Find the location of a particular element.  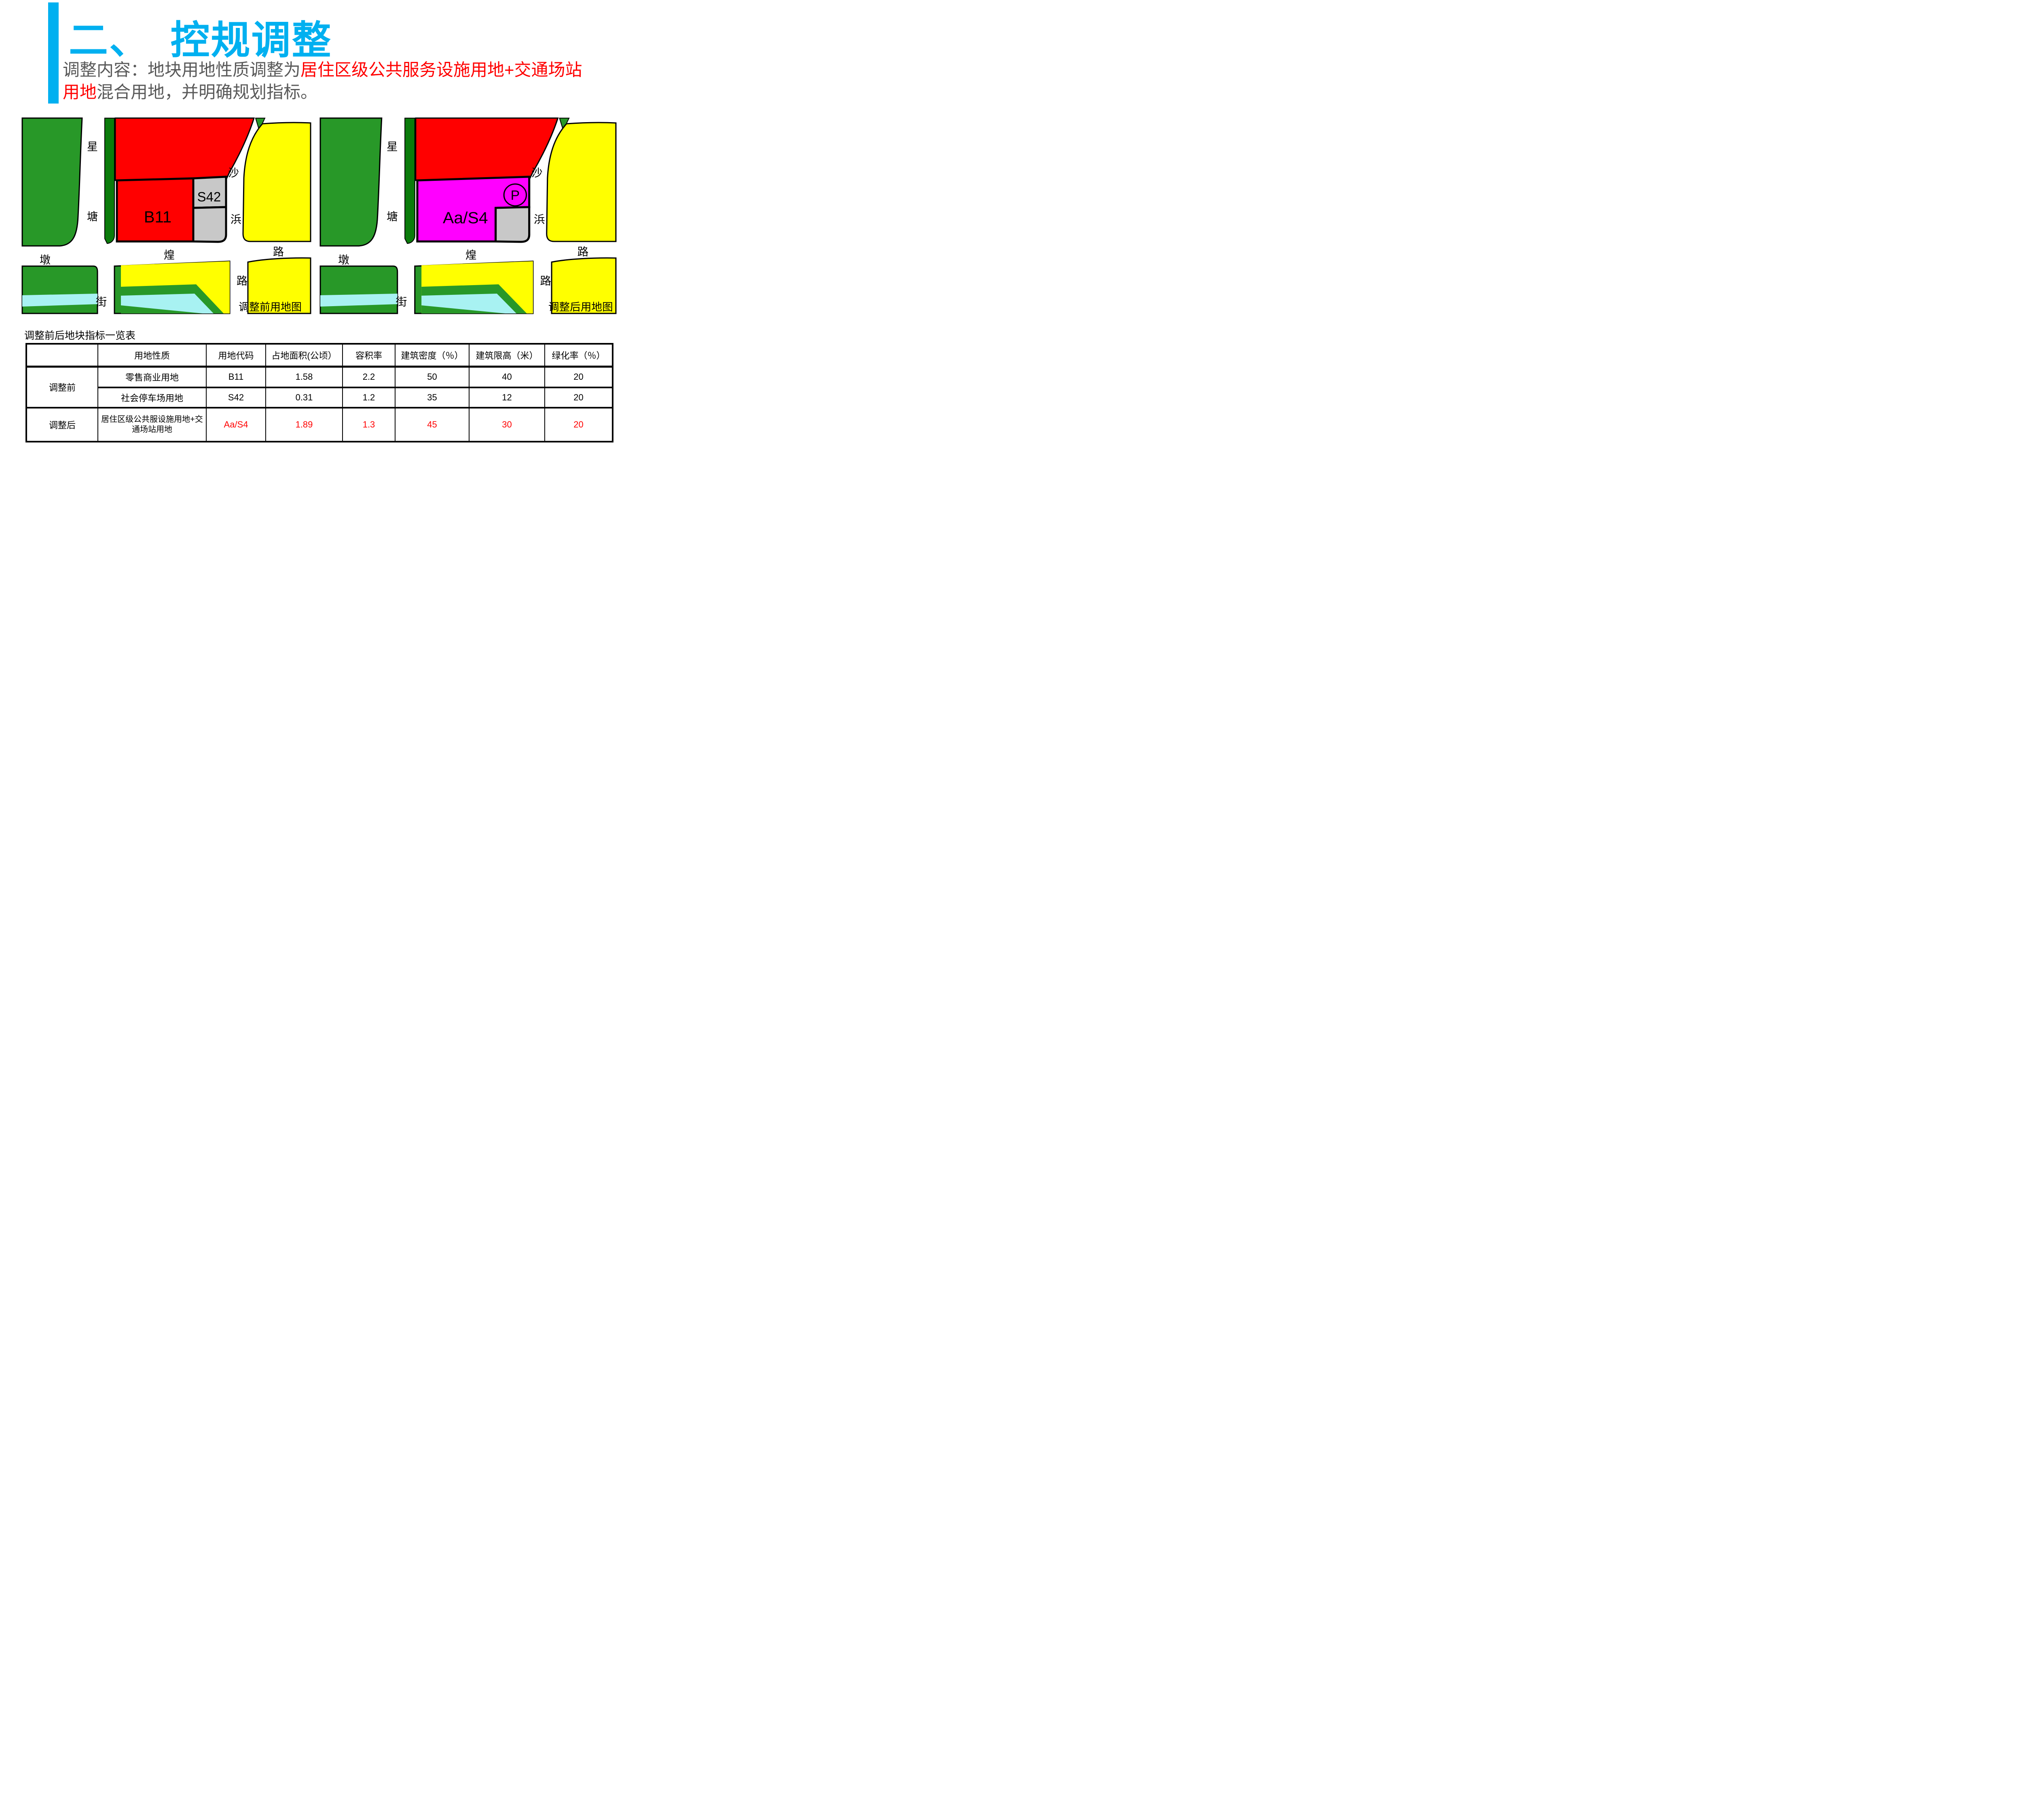

parcel-label-s42: S42 is located at coordinates (209, 196).